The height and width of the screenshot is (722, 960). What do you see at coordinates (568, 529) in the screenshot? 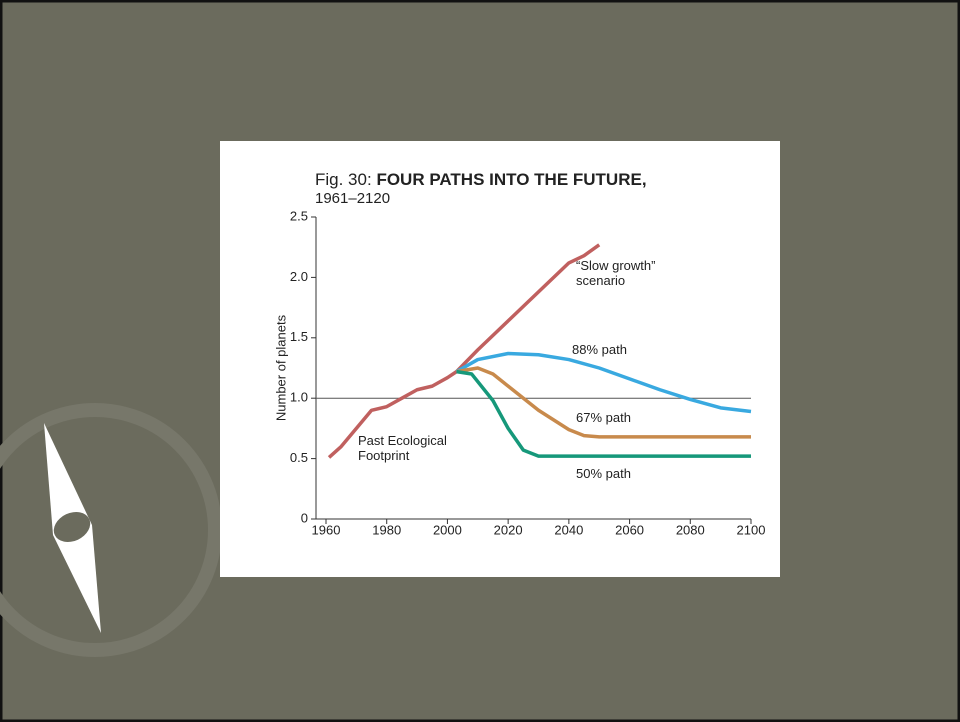
I see `x-tick-label: 2040` at bounding box center [568, 529].